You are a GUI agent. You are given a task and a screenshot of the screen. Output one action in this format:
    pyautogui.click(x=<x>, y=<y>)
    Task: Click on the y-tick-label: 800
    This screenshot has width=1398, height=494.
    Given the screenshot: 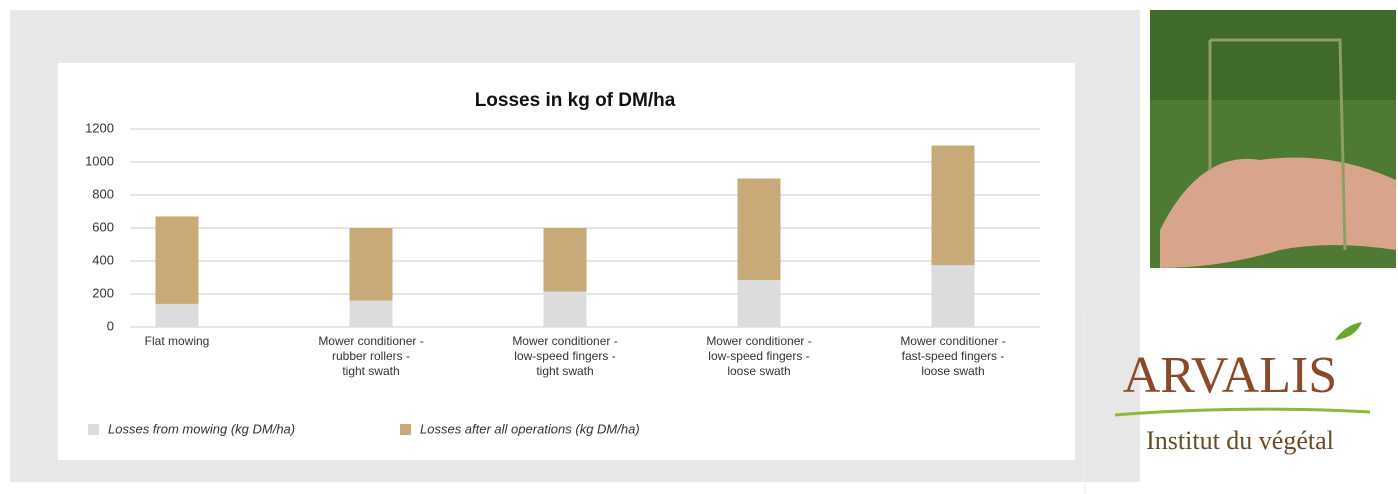 What is the action you would take?
    pyautogui.click(x=103, y=193)
    